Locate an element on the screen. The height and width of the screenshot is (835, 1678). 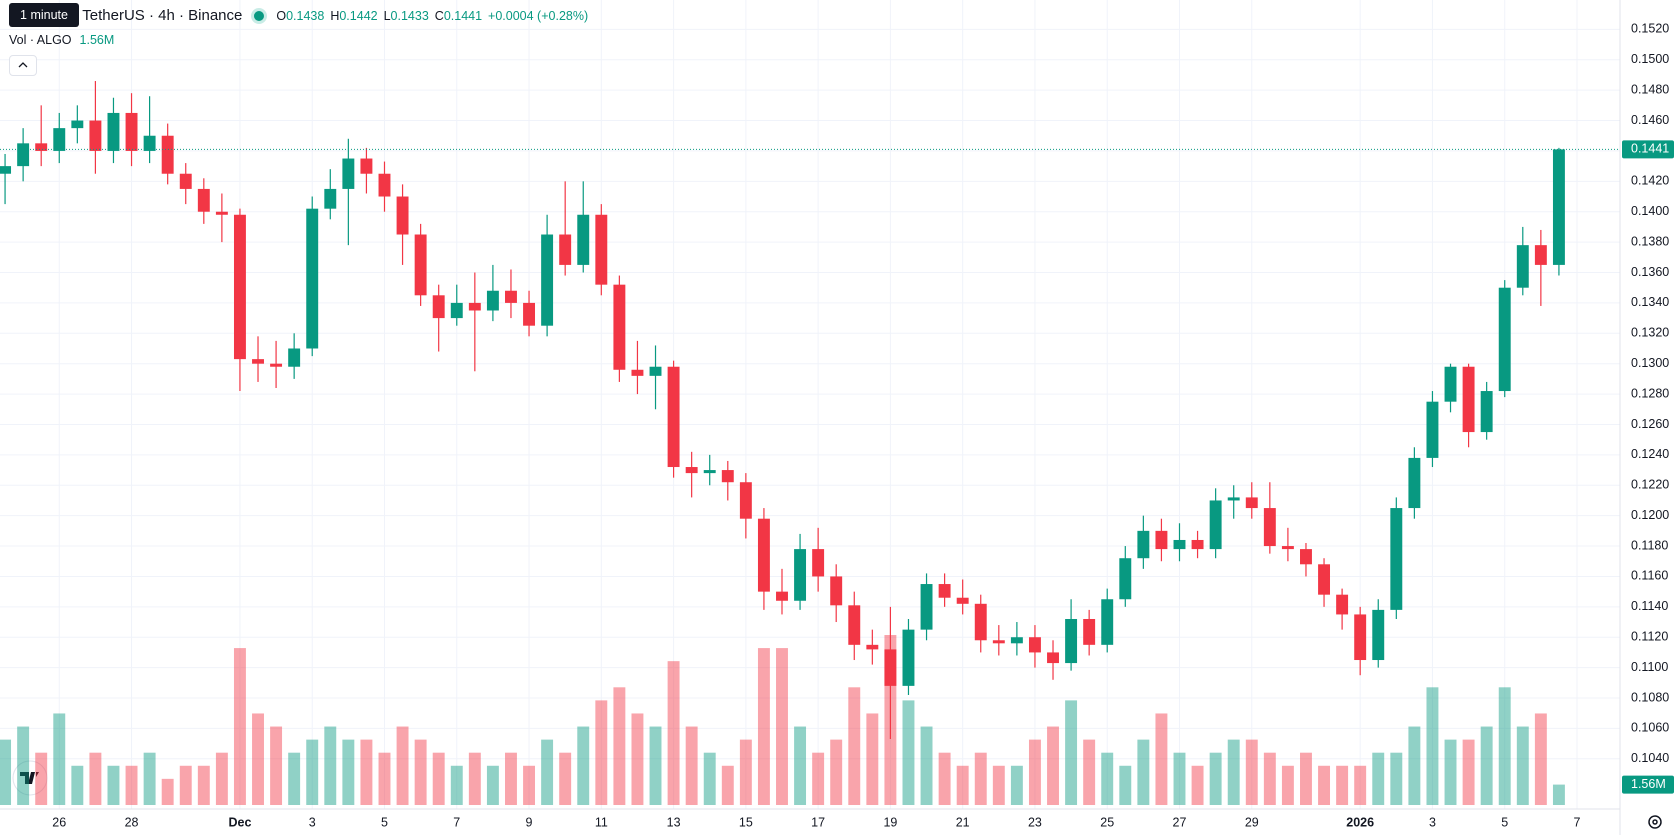
last-price-label: 0.1441 is located at coordinates (1650, 149).